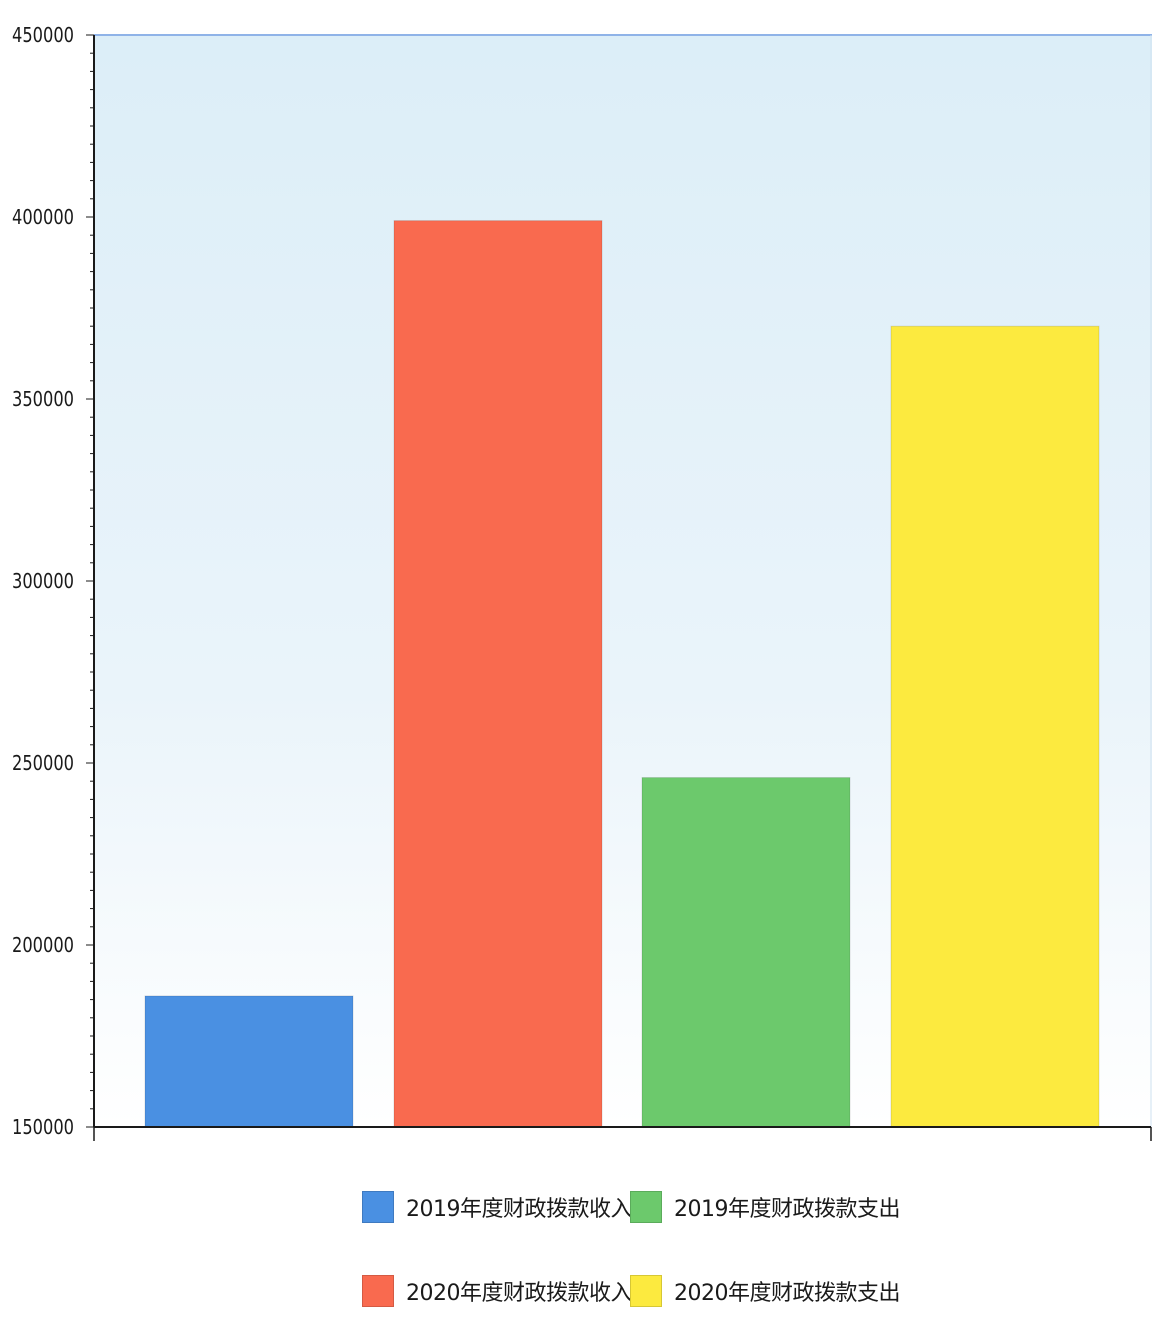  Describe the element at coordinates (519, 1209) in the screenshot. I see `legend-label: 2019年度财政拨款收入` at that location.